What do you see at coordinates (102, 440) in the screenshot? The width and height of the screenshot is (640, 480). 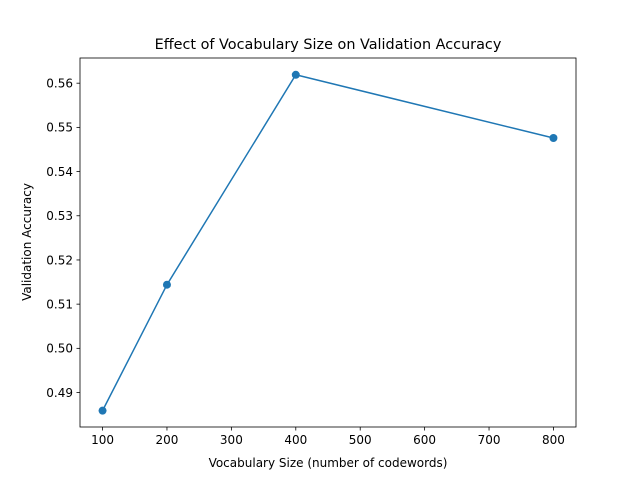 I see `x-tick-label: 100` at bounding box center [102, 440].